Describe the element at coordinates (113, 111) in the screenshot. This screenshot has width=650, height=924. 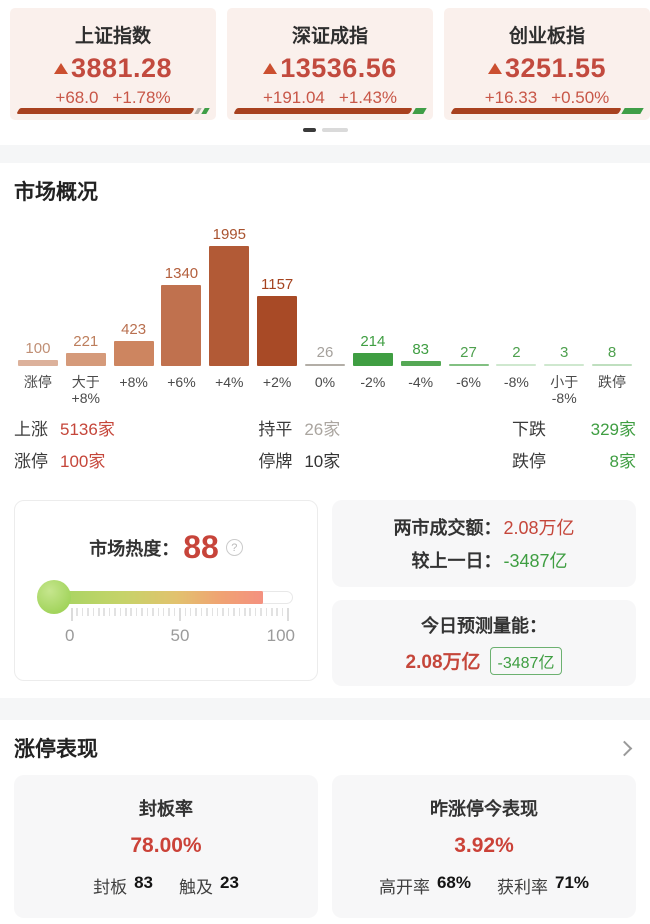
I see `advance-decline-bar` at that location.